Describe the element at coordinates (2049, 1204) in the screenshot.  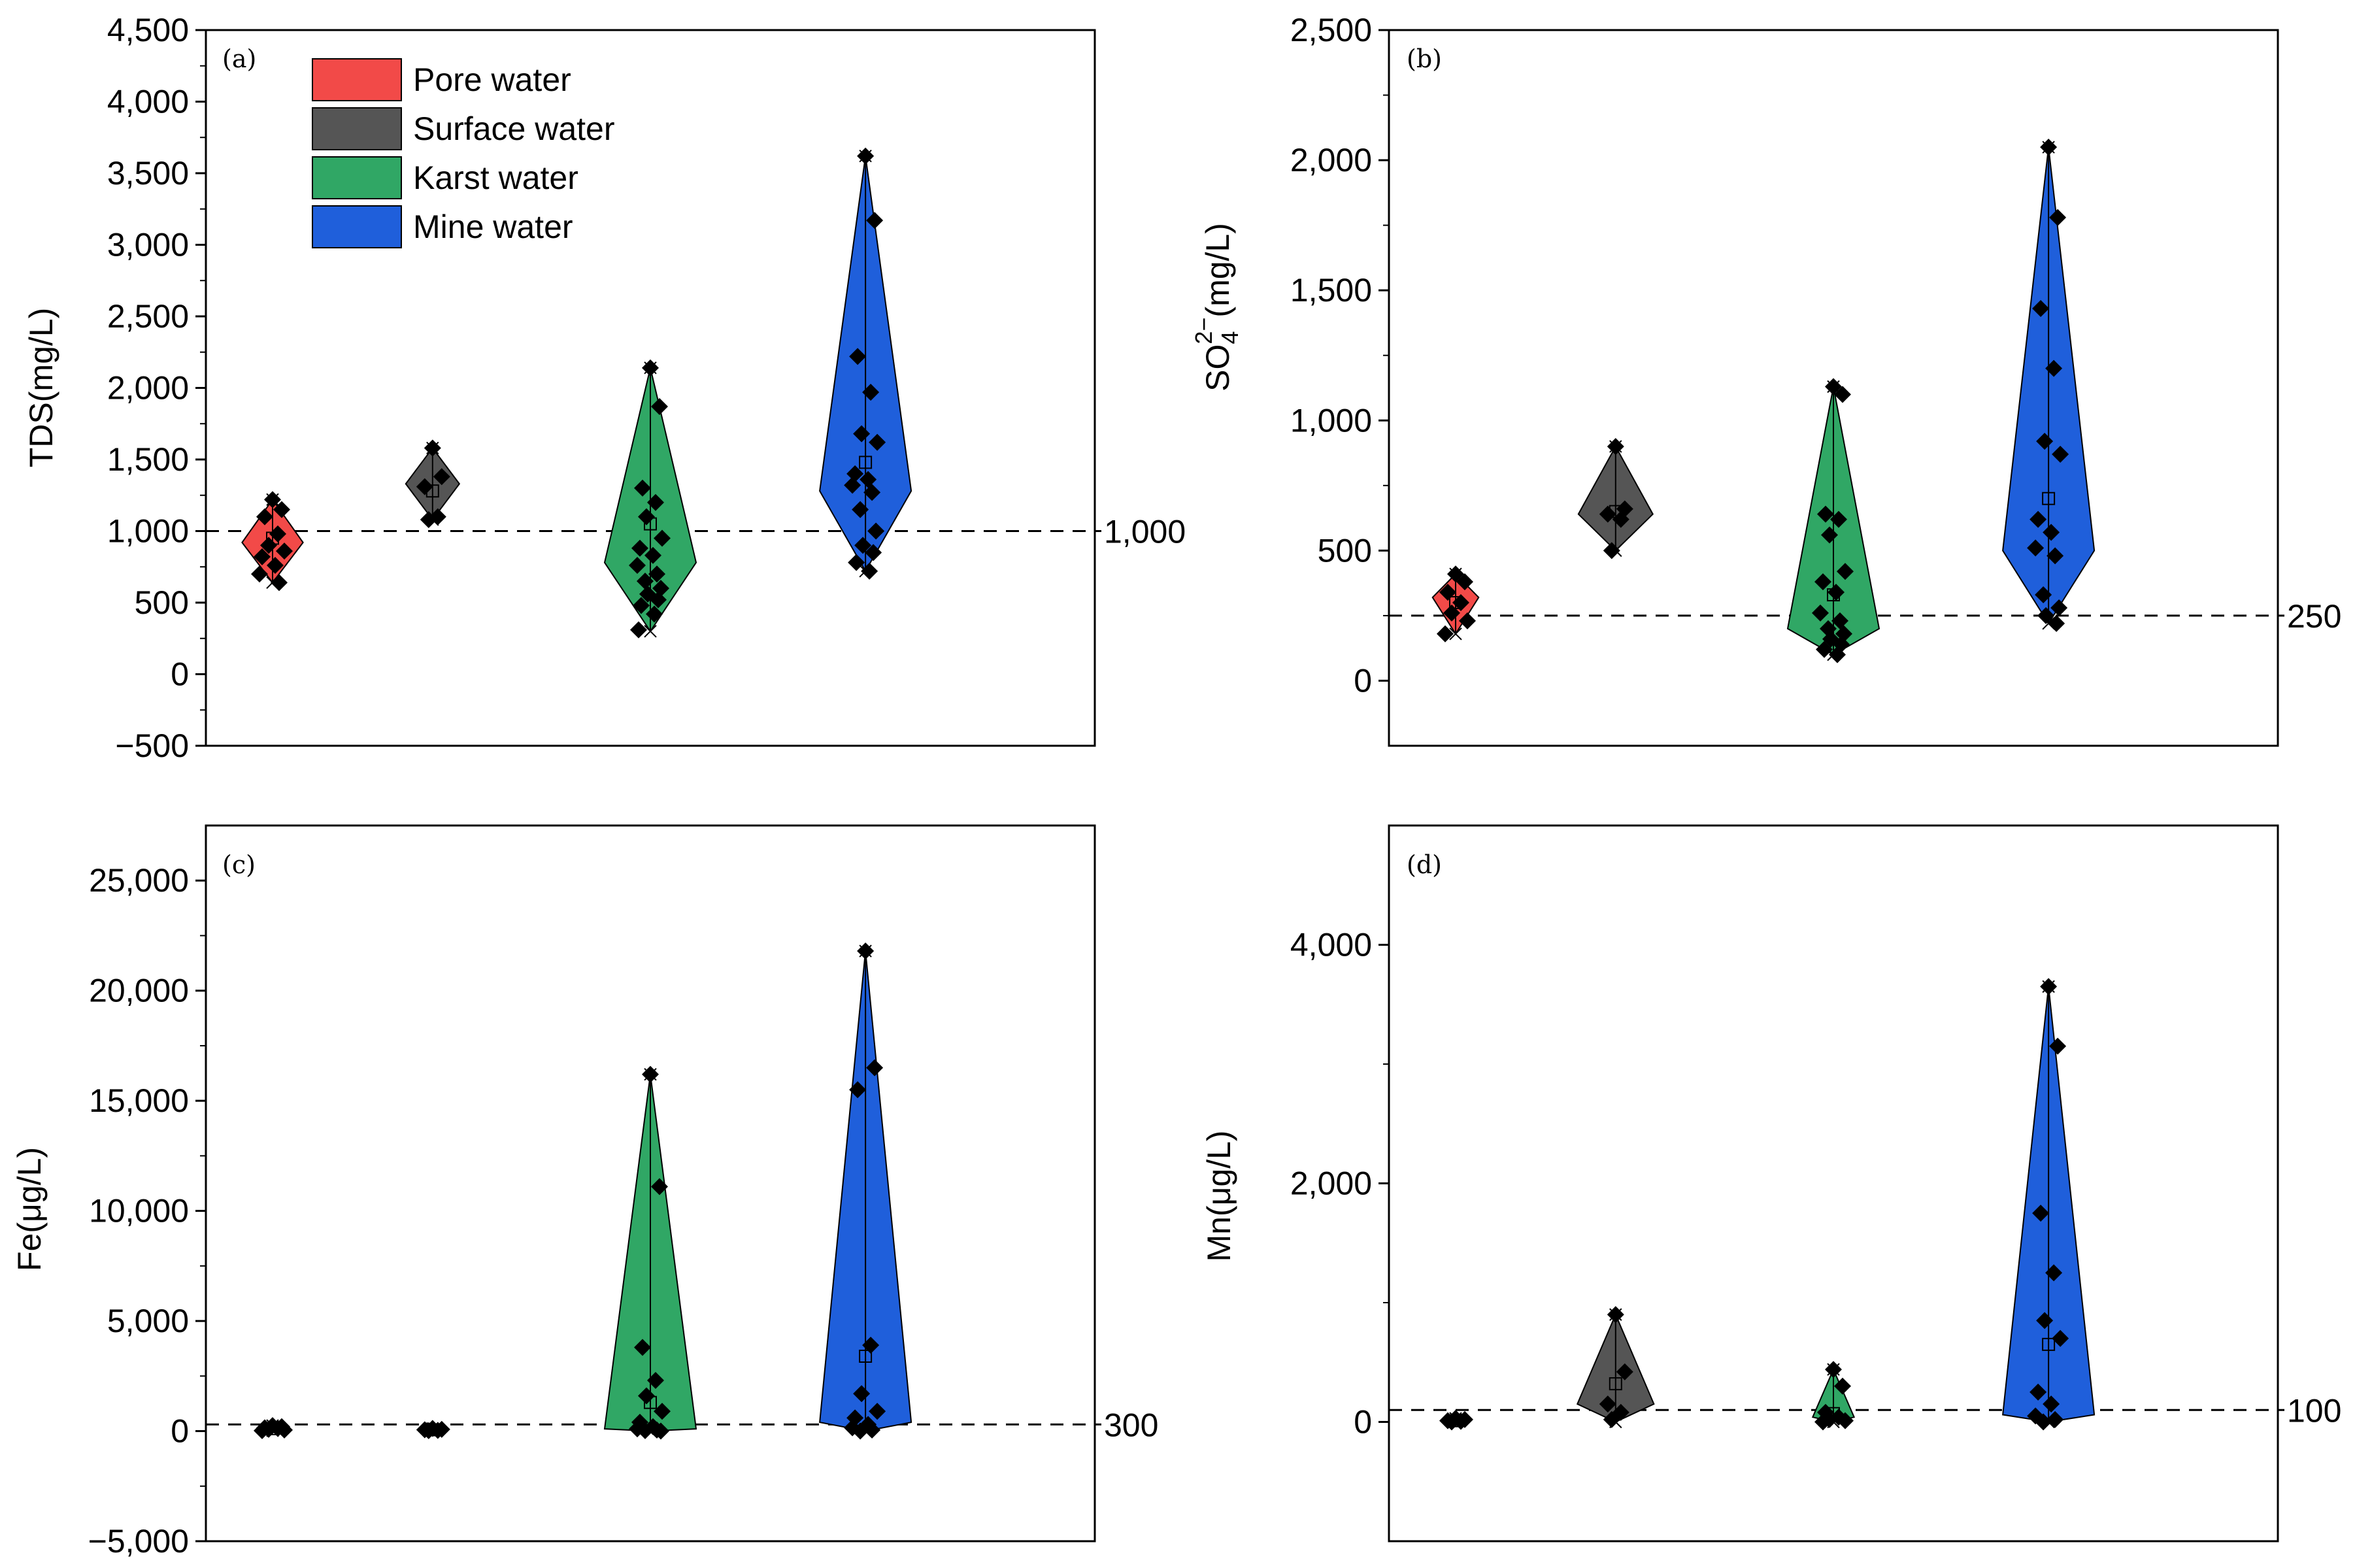
I see `violin-mine-water` at that location.